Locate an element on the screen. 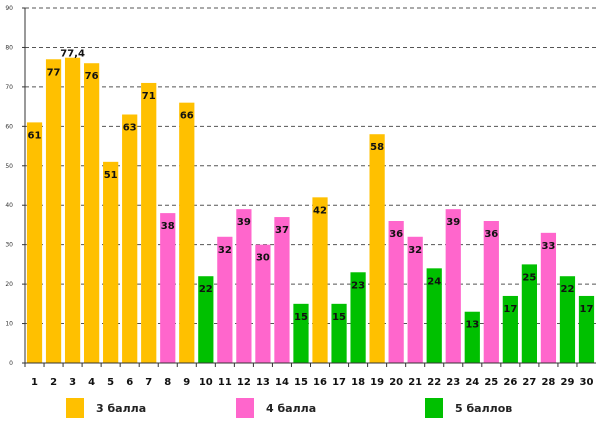 The height and width of the screenshot is (424, 600). x-tick-label: 8 is located at coordinates (167, 382).